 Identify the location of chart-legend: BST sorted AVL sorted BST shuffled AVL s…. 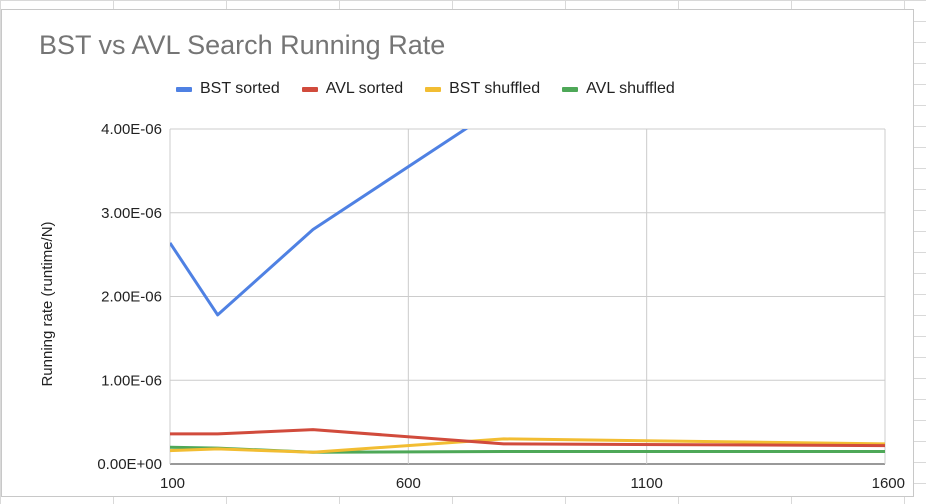
(425, 89).